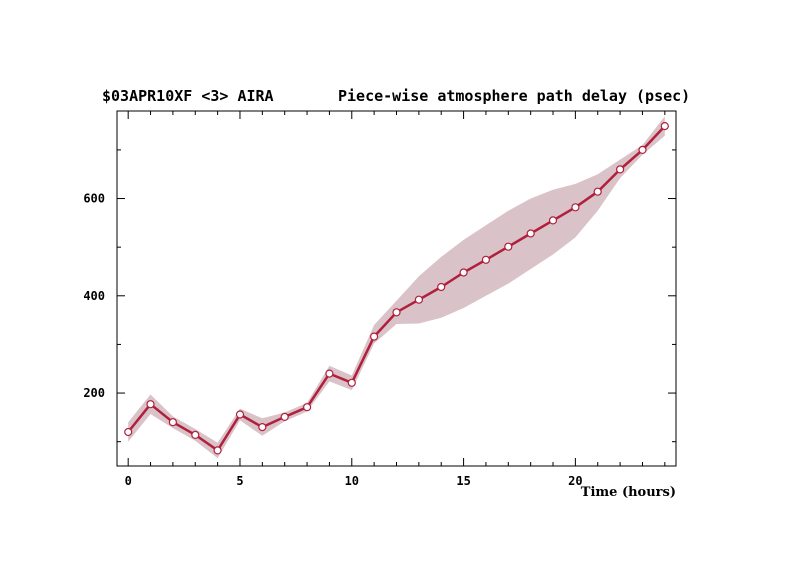 Image resolution: width=794 pixels, height=577 pixels. I want to click on x-tick-label: 10, so click(352, 481).